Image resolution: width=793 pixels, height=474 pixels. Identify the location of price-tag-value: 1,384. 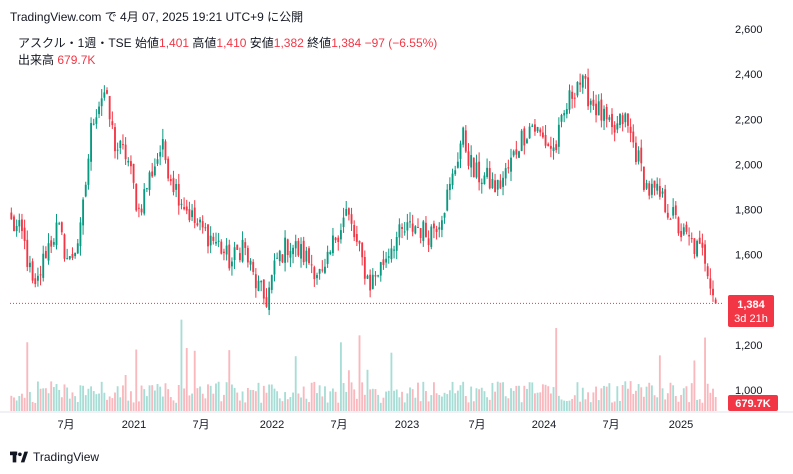
(751, 305).